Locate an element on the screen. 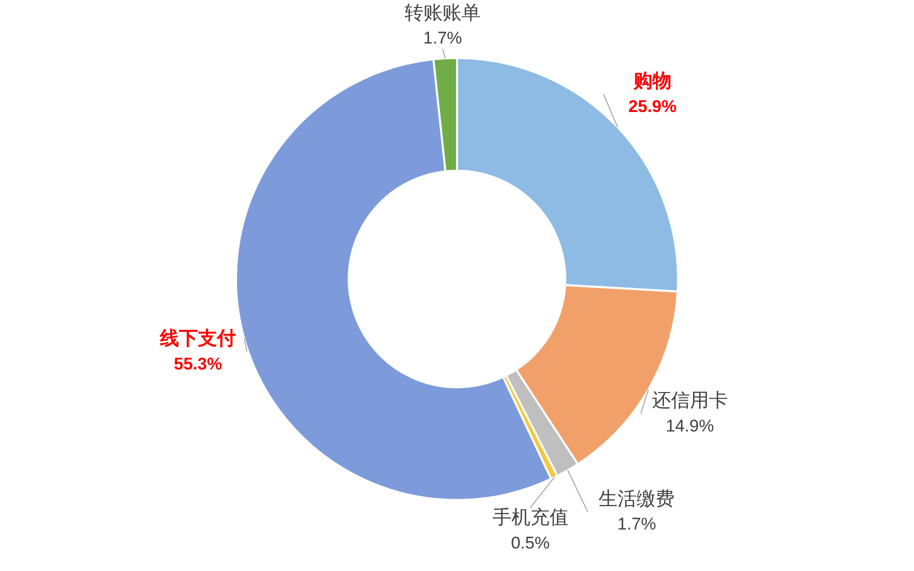 This screenshot has height=571, width=914. data-label: 0.5% is located at coordinates (530, 542).